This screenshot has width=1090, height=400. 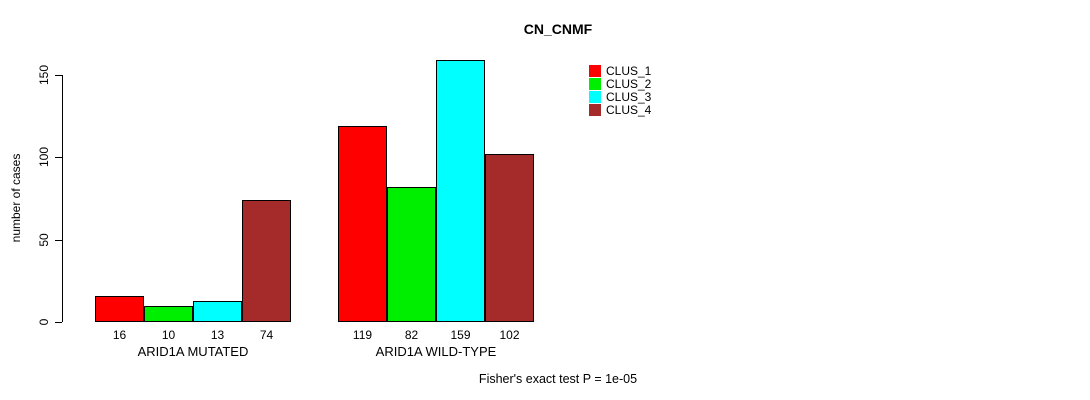 What do you see at coordinates (629, 84) in the screenshot?
I see `legend-label-clus_2: CLUS_2` at bounding box center [629, 84].